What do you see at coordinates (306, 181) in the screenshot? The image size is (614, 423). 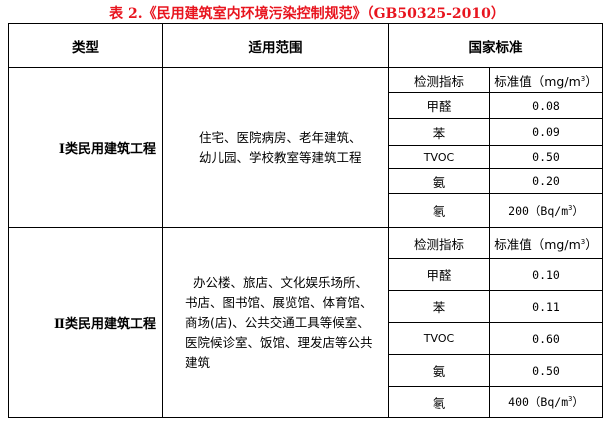 I see `table-row: 氨 0.20` at bounding box center [306, 181].